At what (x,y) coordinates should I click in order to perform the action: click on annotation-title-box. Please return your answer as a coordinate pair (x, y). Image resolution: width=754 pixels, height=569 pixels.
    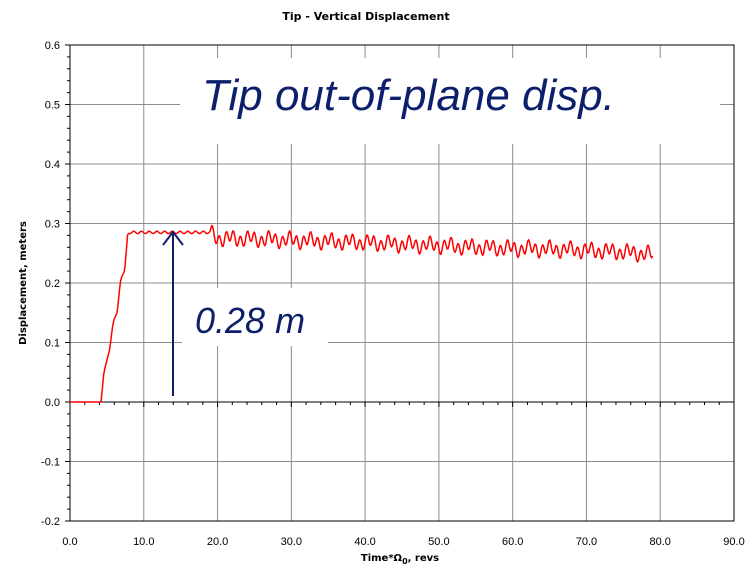
    Looking at the image, I should click on (450, 101).